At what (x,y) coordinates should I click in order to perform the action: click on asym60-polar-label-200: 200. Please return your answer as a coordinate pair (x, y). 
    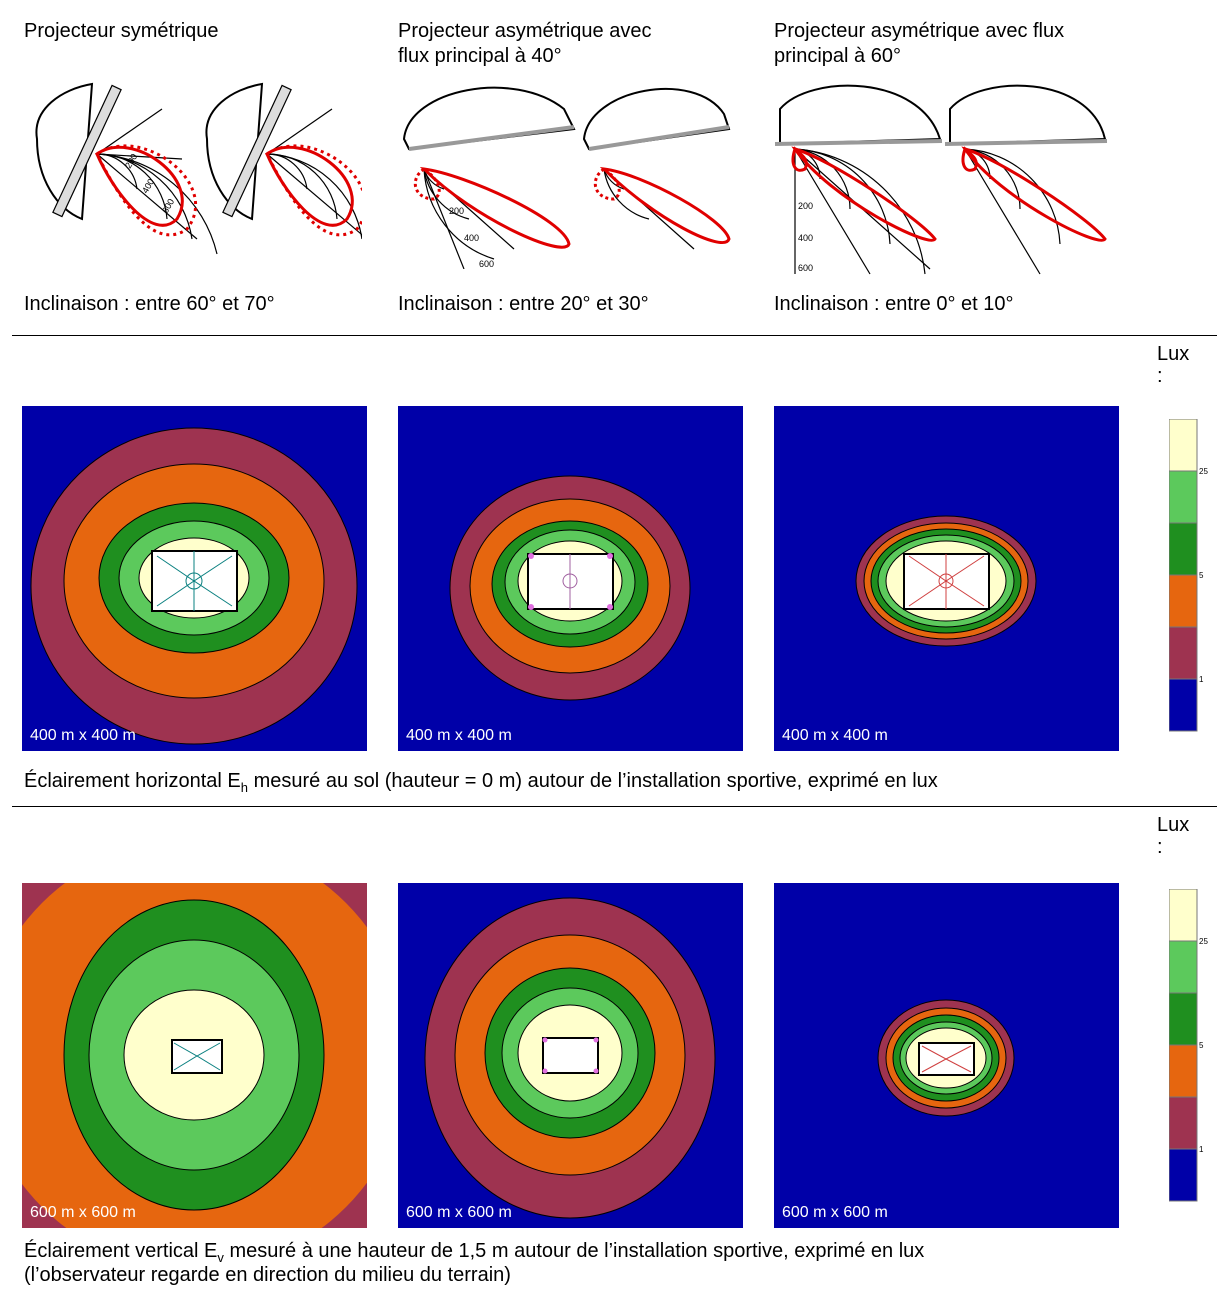
    Looking at the image, I should click on (805, 206).